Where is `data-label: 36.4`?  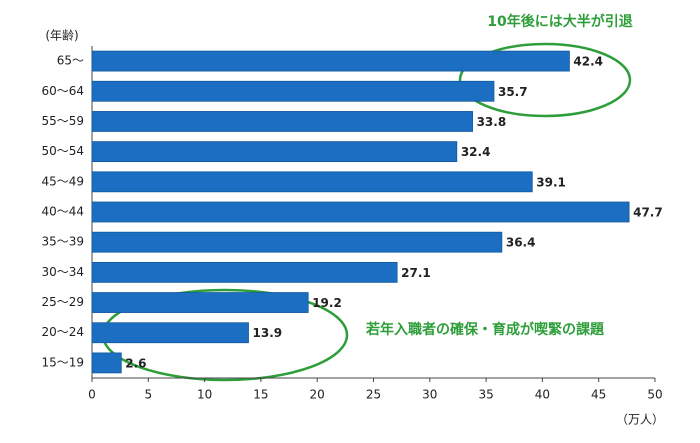 data-label: 36.4 is located at coordinates (521, 243).